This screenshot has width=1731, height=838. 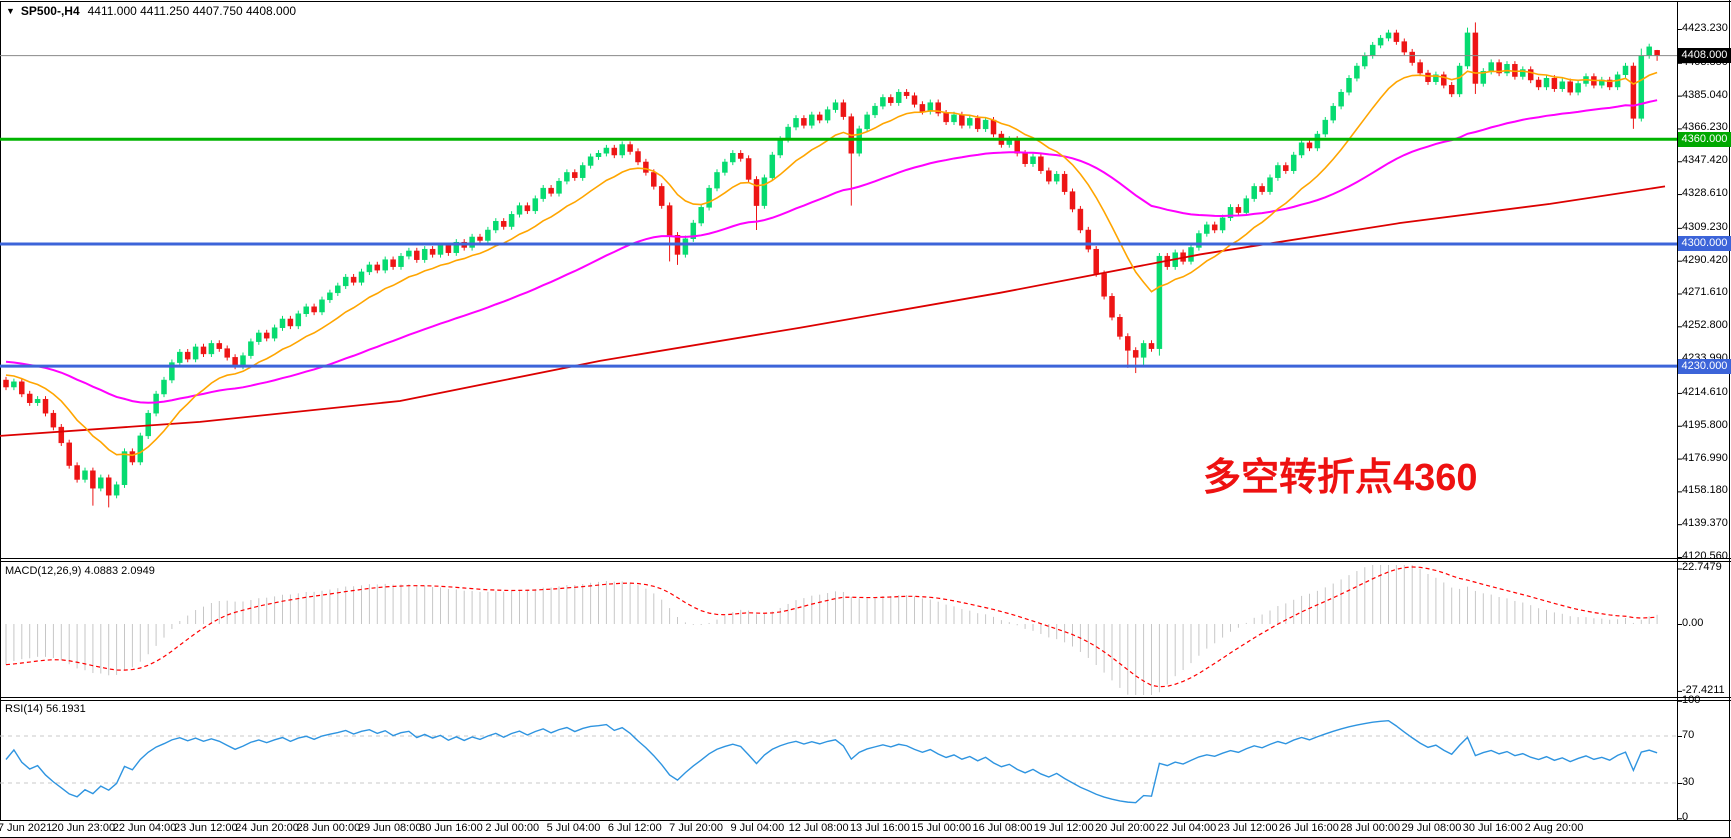 What do you see at coordinates (1703, 689) in the screenshot?
I see `macd-axis-label: -27.4211` at bounding box center [1703, 689].